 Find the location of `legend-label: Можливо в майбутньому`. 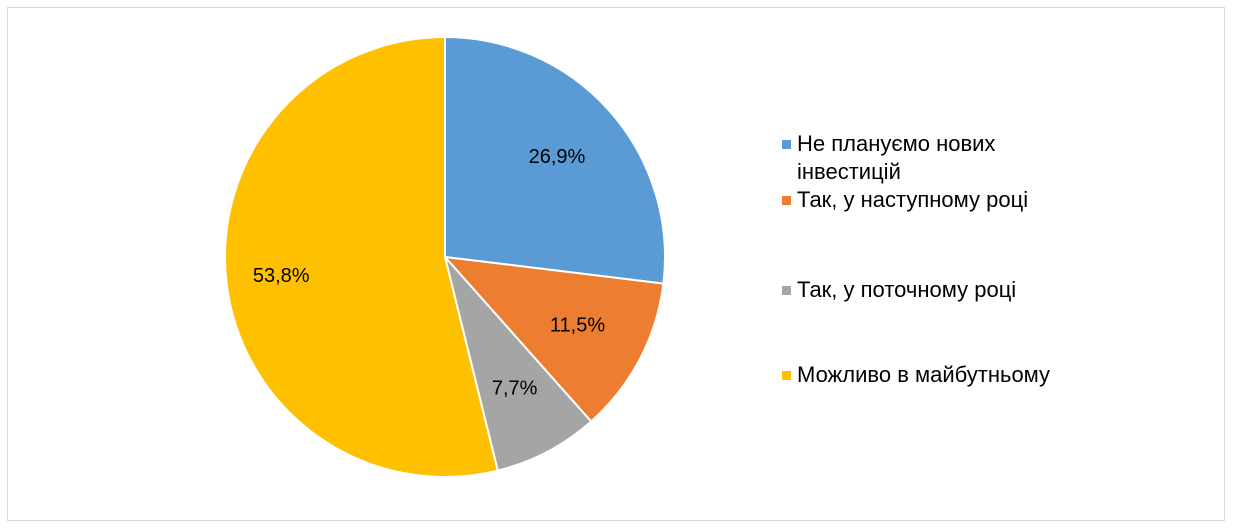

legend-label: Можливо в майбутньому is located at coordinates (924, 374).